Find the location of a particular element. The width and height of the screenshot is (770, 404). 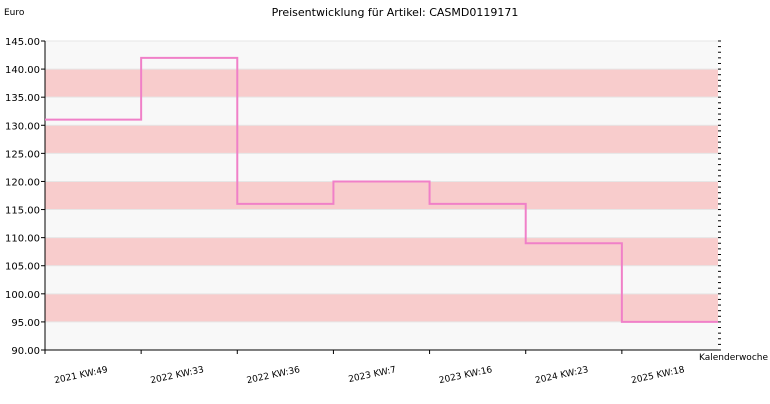

y-tick-label: 90.00 is located at coordinates (25, 351).